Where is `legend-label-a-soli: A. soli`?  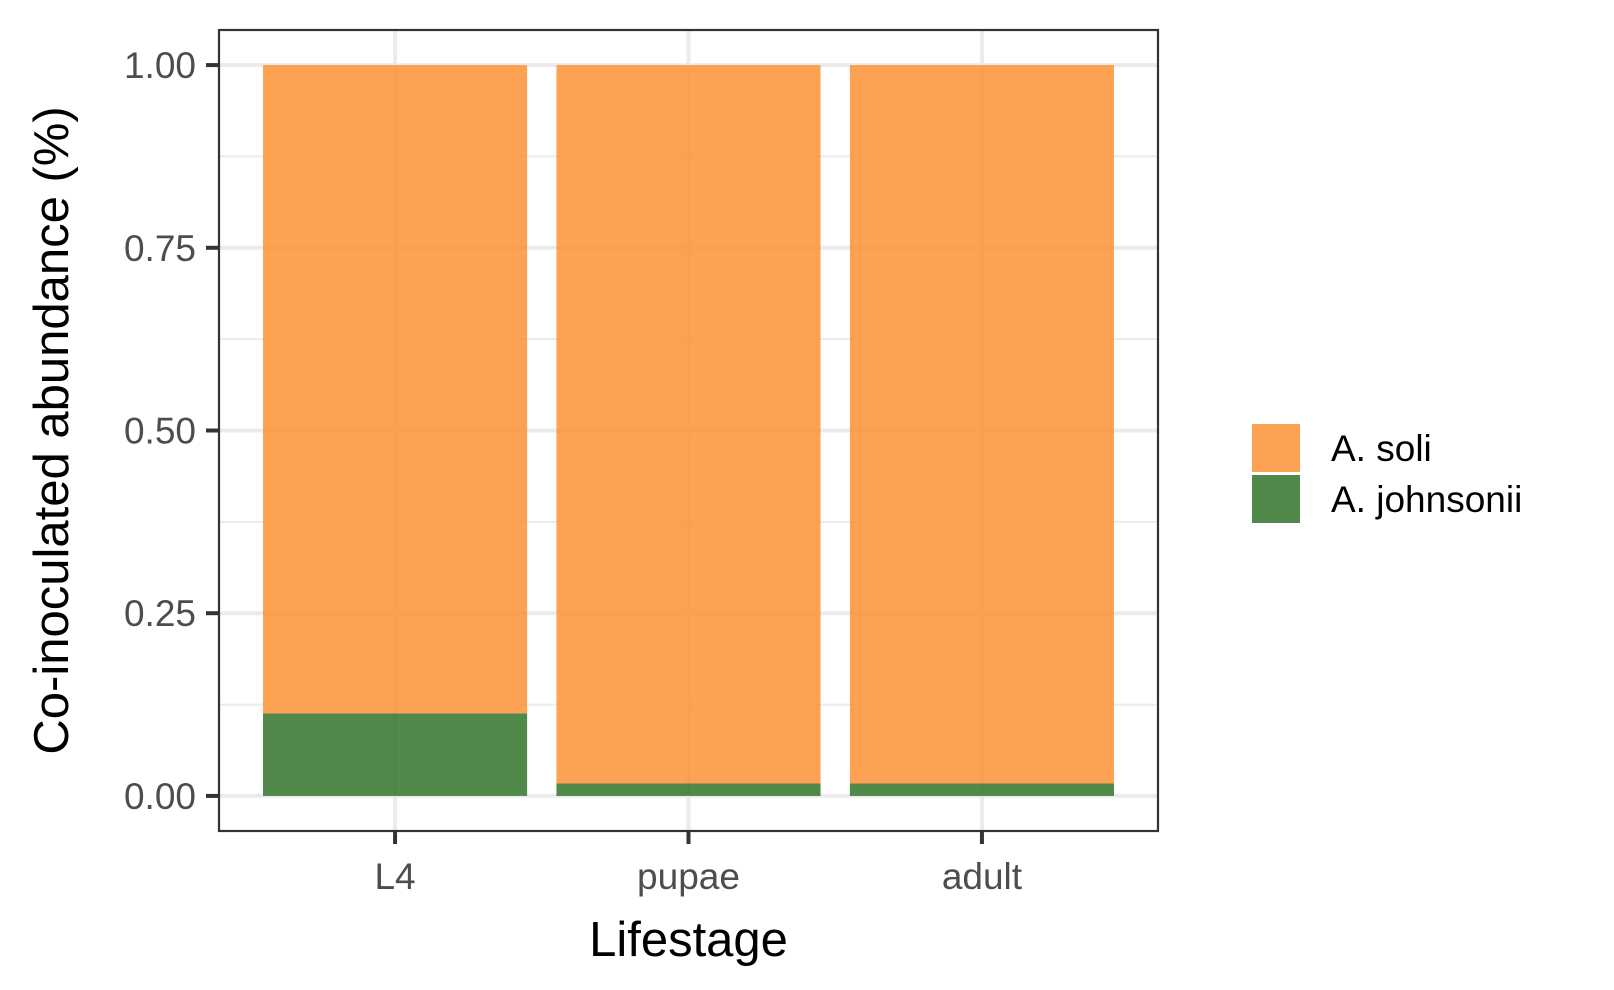 legend-label-a-soli: A. soli is located at coordinates (1381, 448).